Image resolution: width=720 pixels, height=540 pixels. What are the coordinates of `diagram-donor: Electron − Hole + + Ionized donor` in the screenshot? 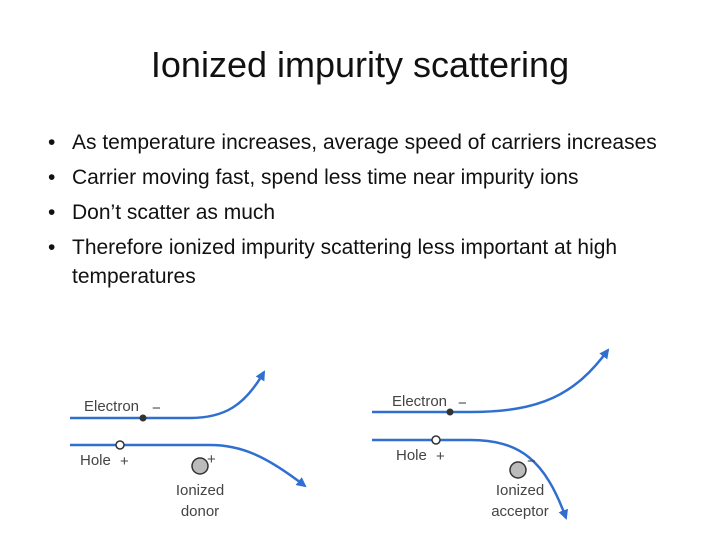 It's located at (188, 445).